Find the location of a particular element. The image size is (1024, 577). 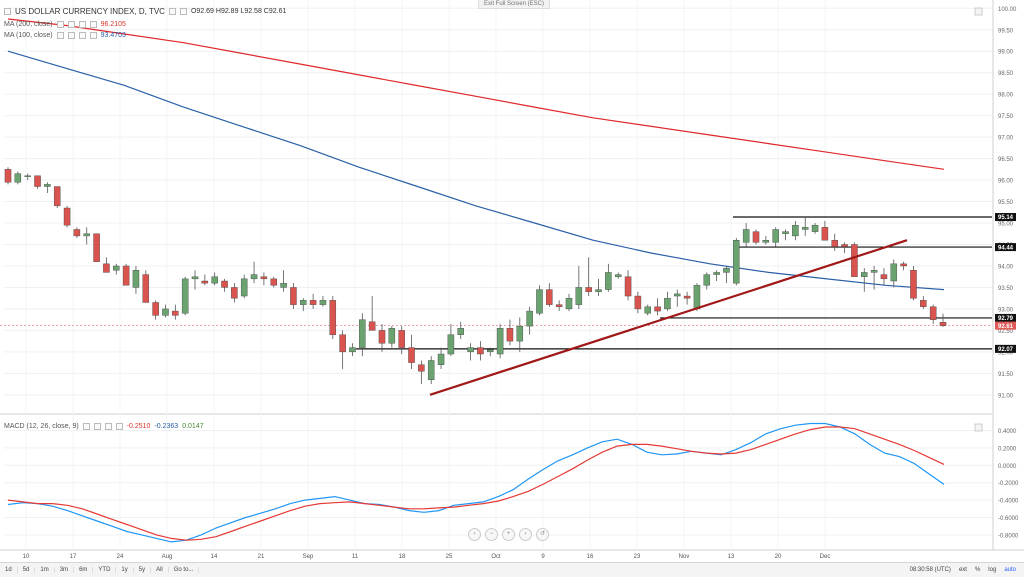

price-label-text: 92.07 is located at coordinates (1006, 350).